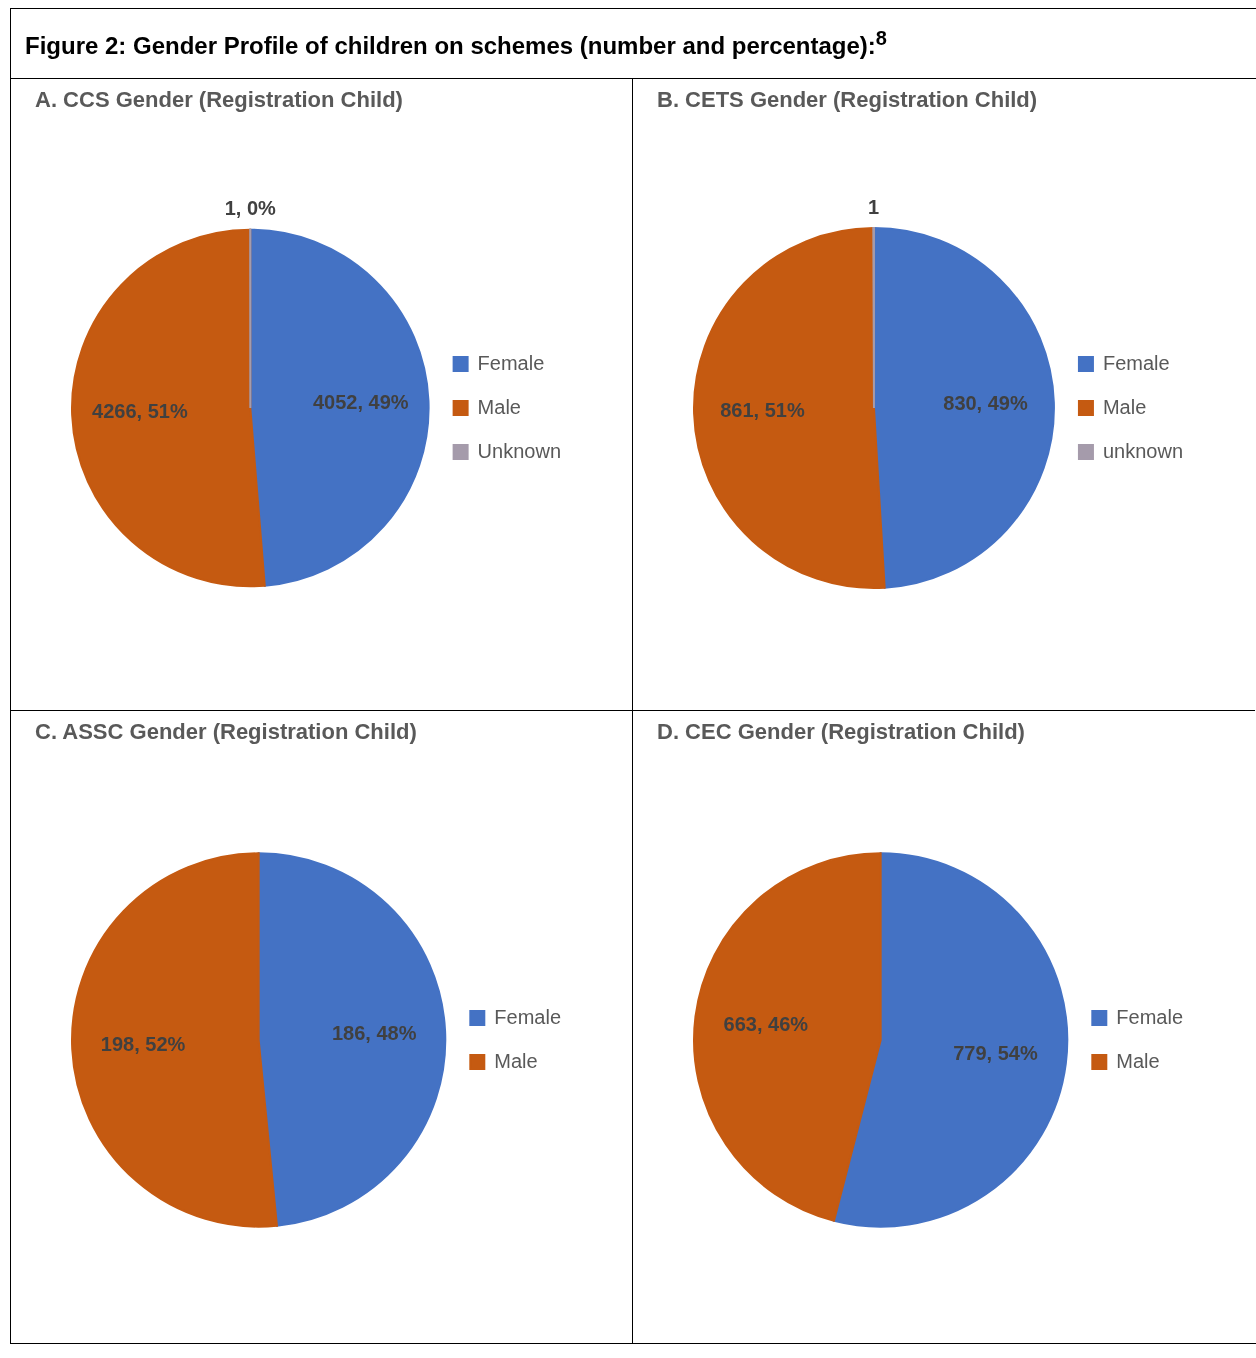 The width and height of the screenshot is (1256, 1358). Describe the element at coordinates (219, 99) in the screenshot. I see `chart-title: A. CCS Gender (Registration Child)` at that location.